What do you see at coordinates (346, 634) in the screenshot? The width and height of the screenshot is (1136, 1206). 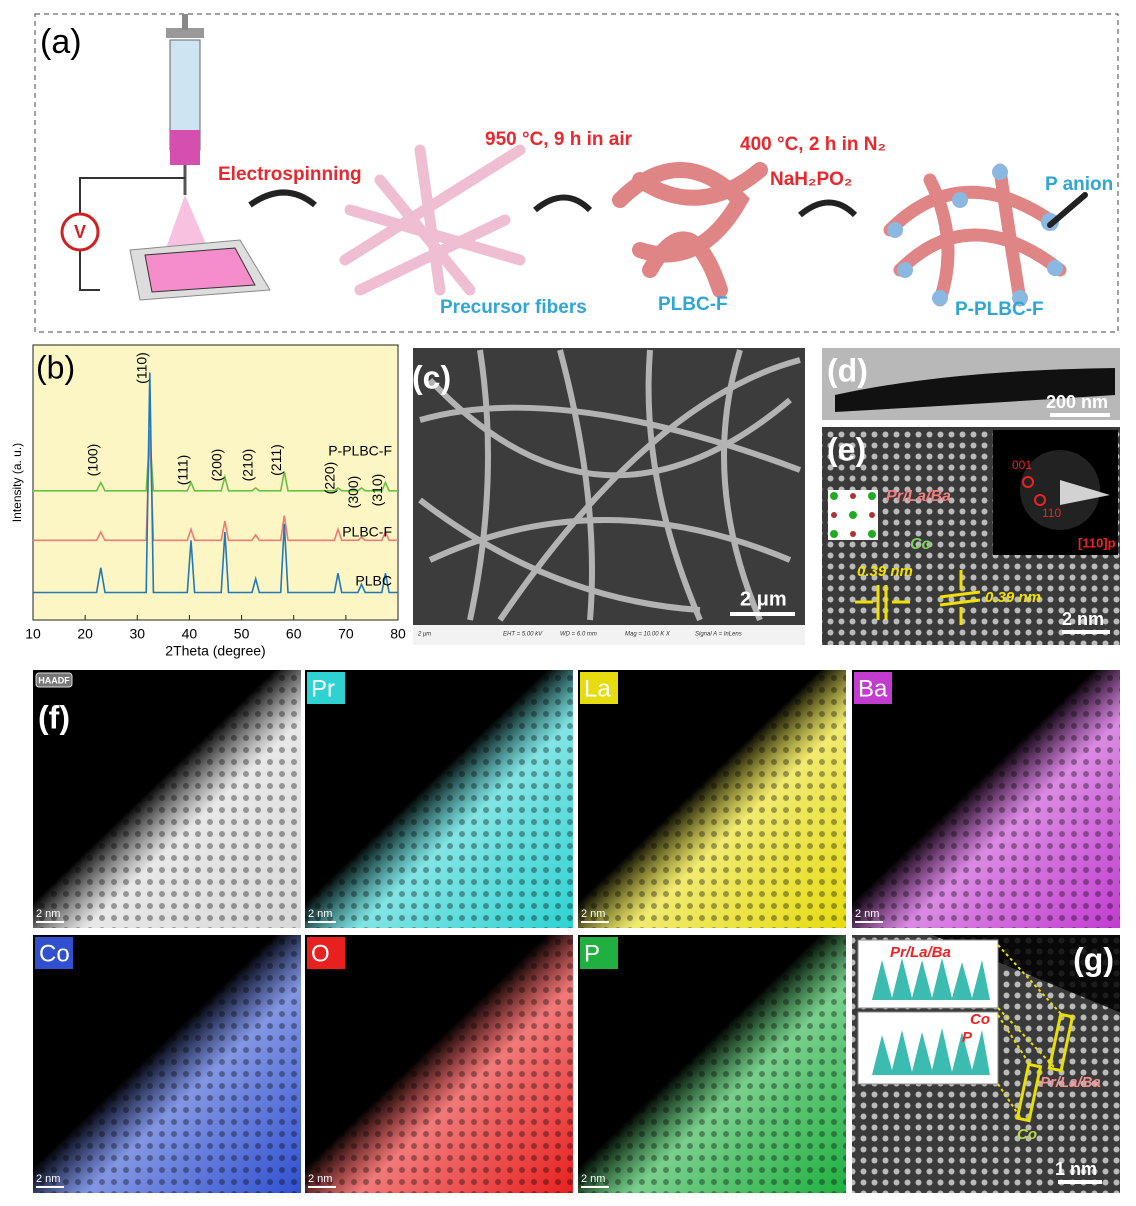 I see `x-tick-label: 70` at bounding box center [346, 634].